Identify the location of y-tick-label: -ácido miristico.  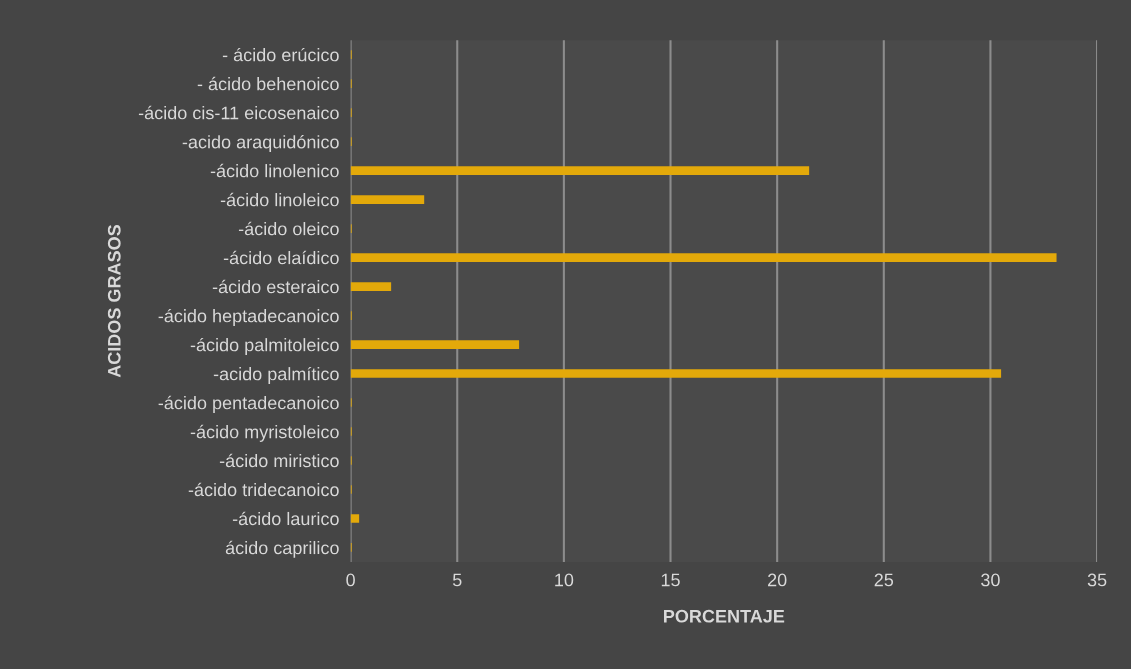
(279, 460).